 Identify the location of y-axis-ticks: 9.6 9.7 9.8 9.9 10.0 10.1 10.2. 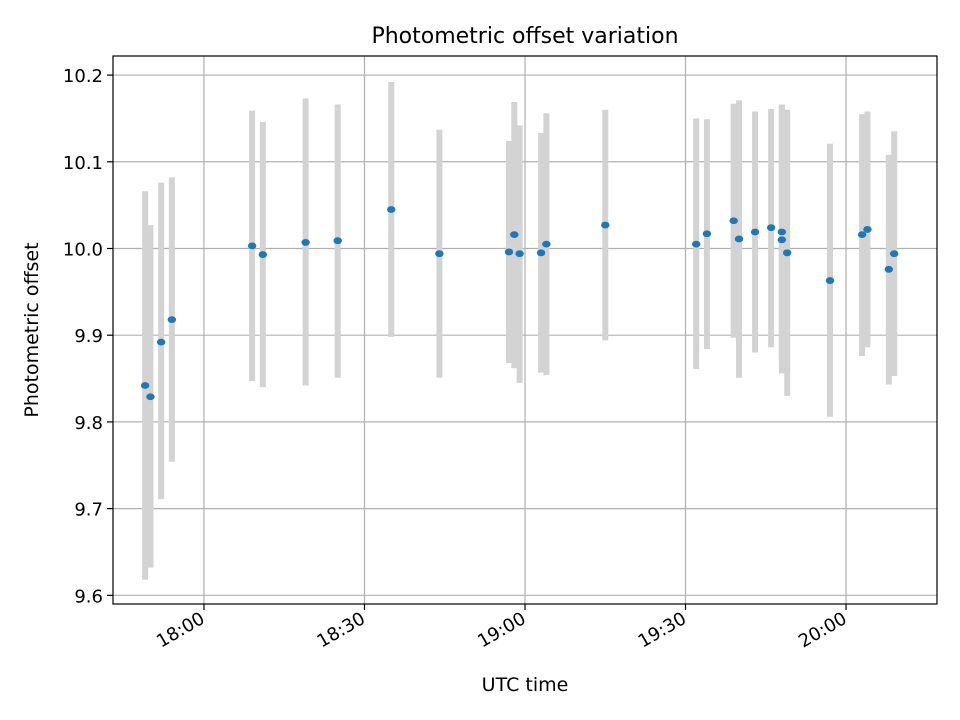
(88, 336).